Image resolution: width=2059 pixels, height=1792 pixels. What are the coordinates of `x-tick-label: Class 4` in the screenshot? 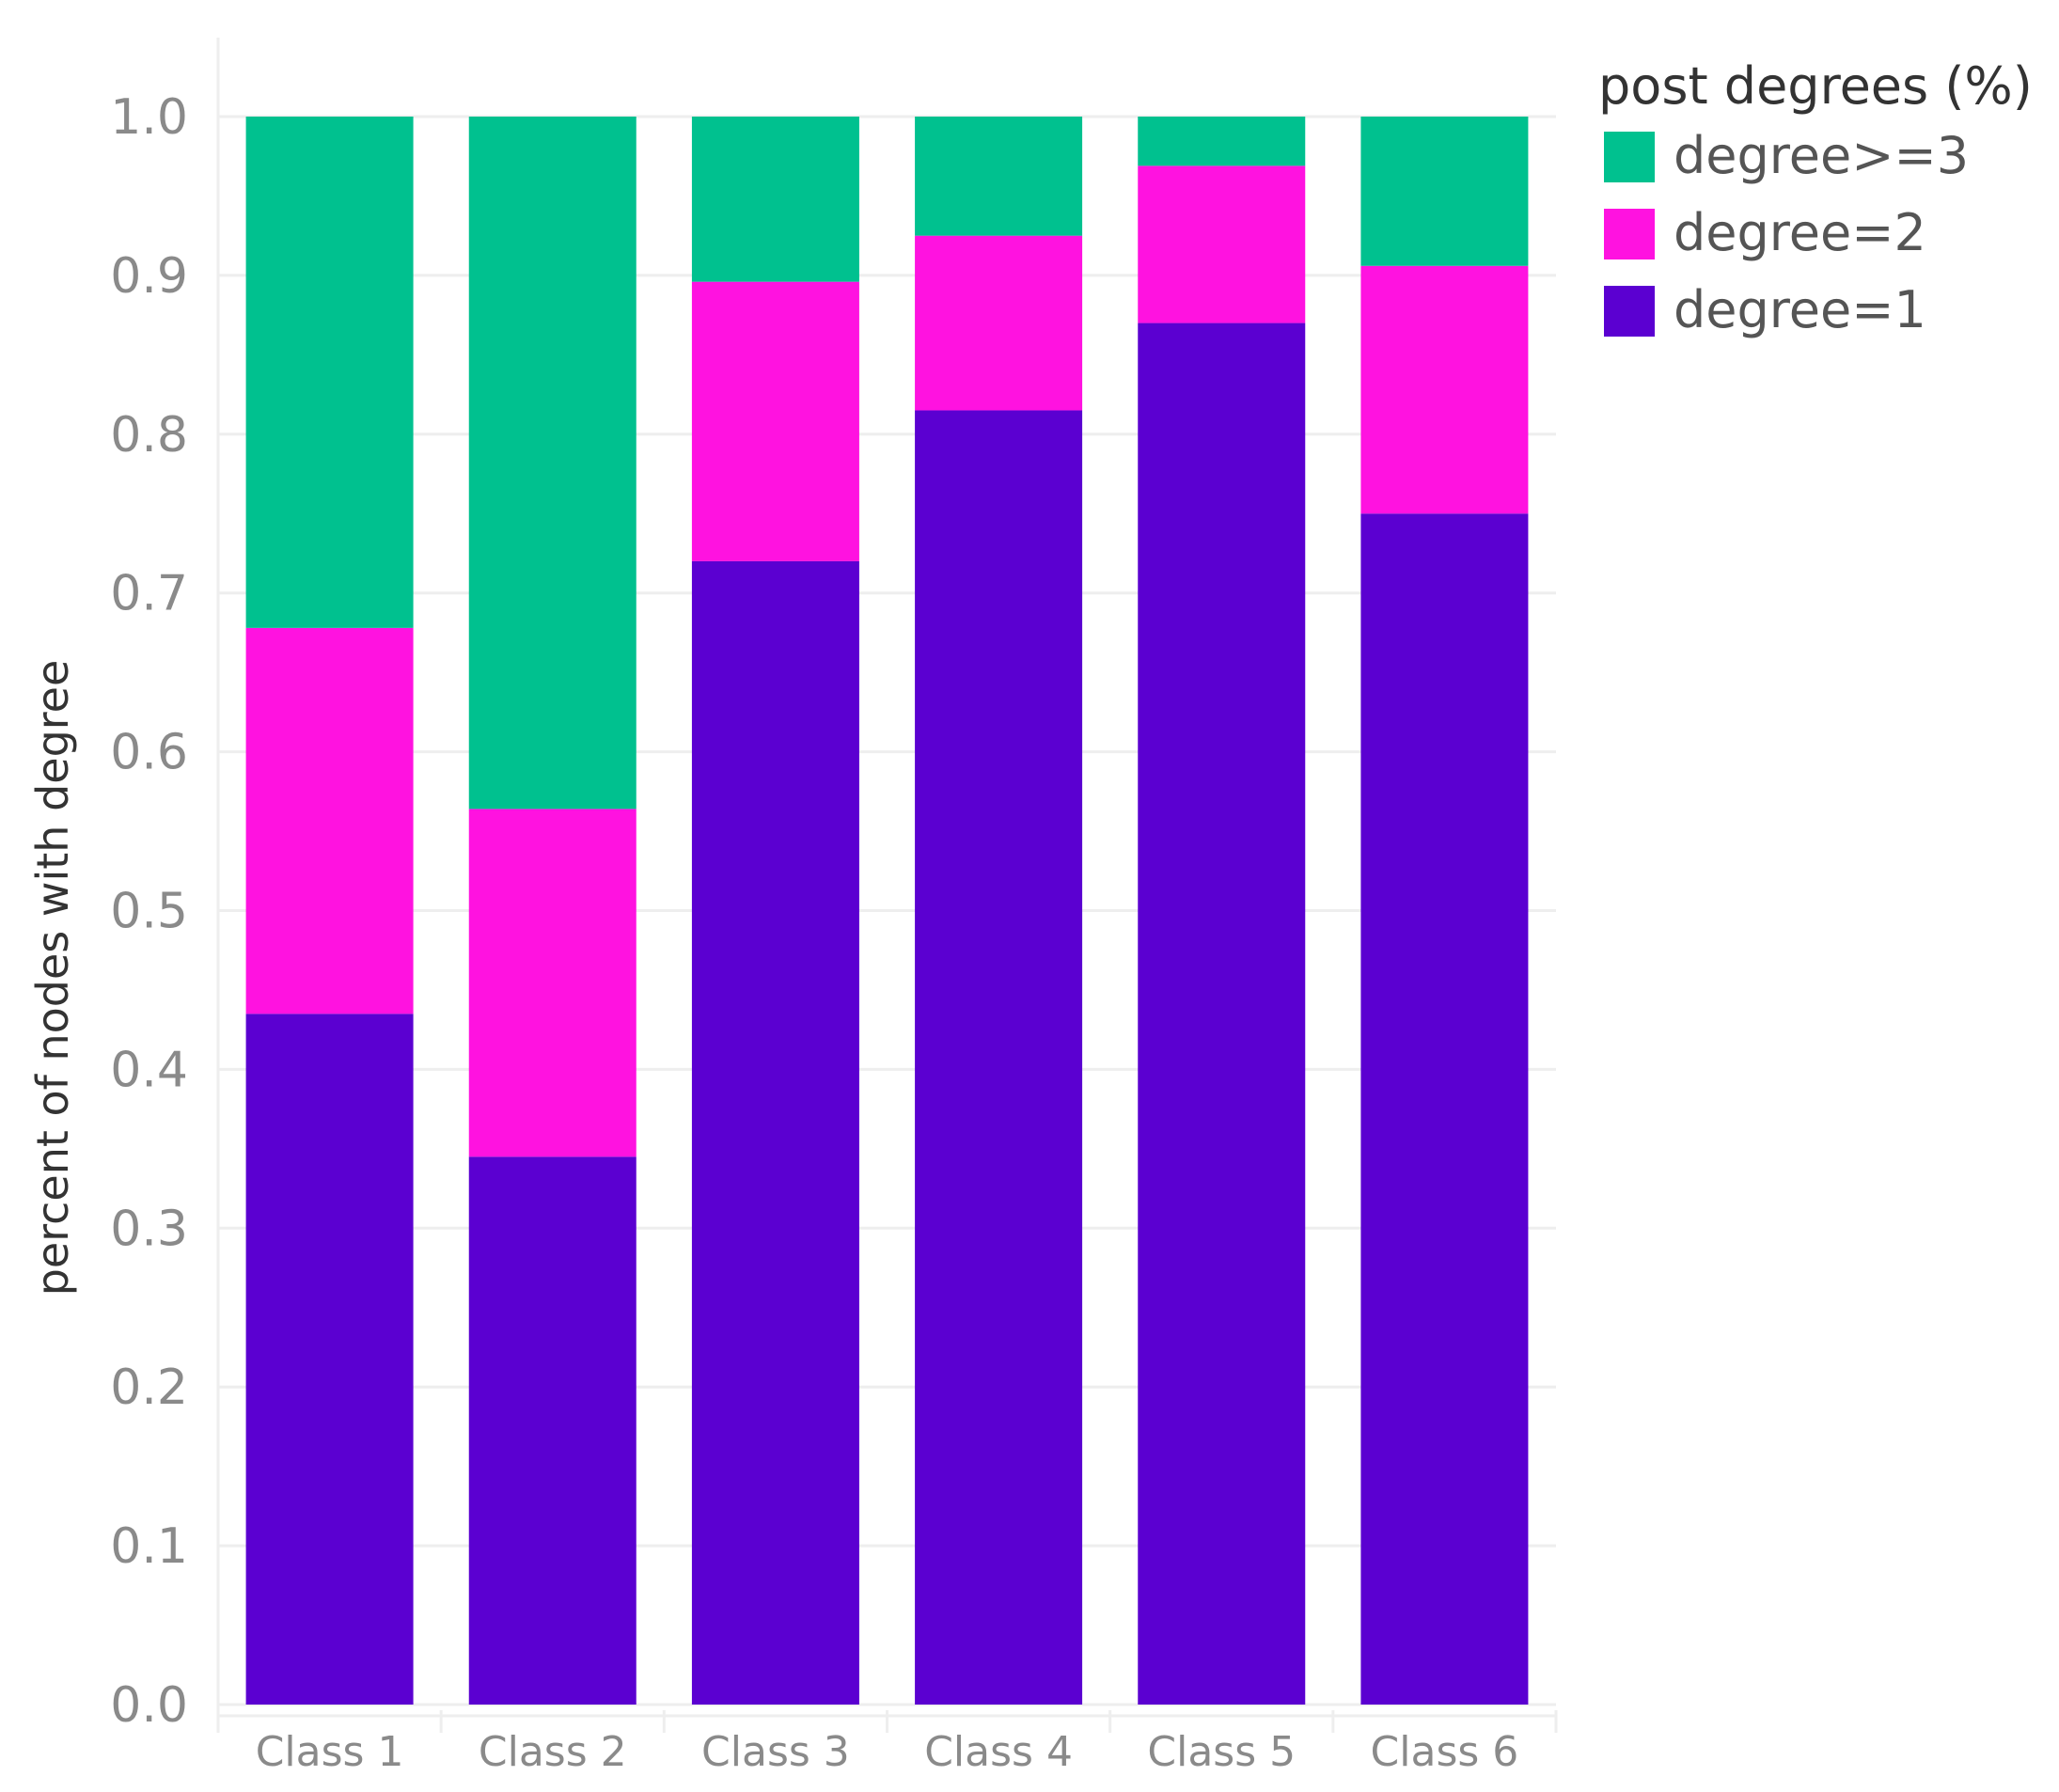 It's located at (999, 1752).